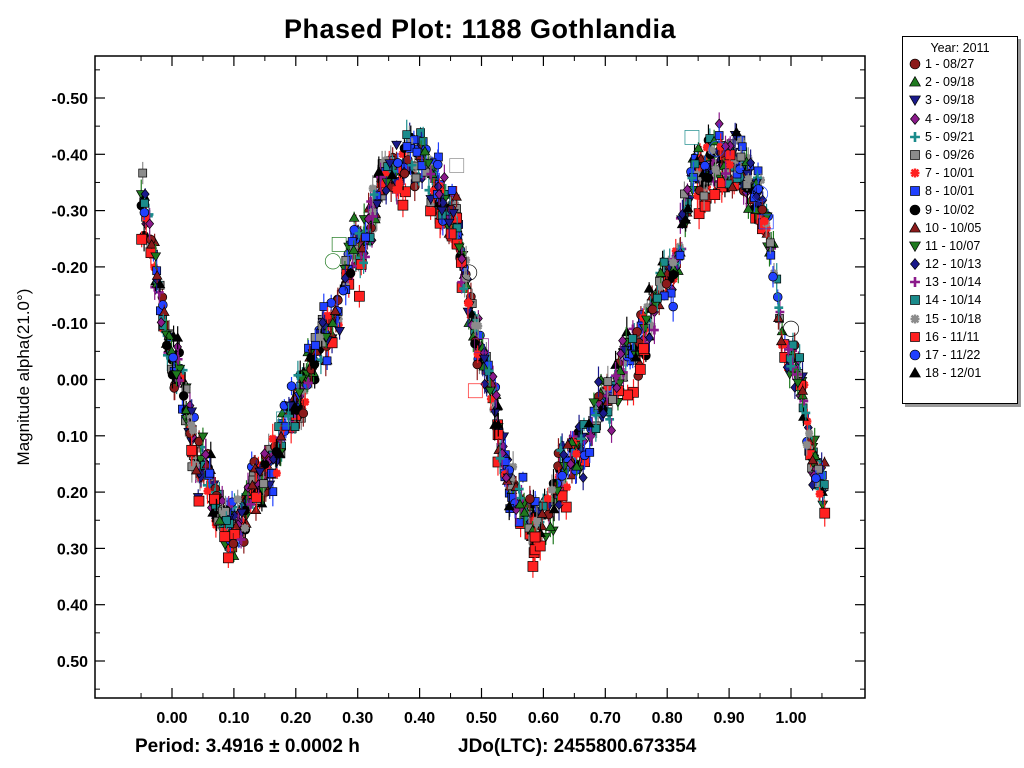 The width and height of the screenshot is (1024, 768). What do you see at coordinates (480, 29) in the screenshot?
I see `chart-title: Phased Plot: 1188 Gothlandia` at bounding box center [480, 29].